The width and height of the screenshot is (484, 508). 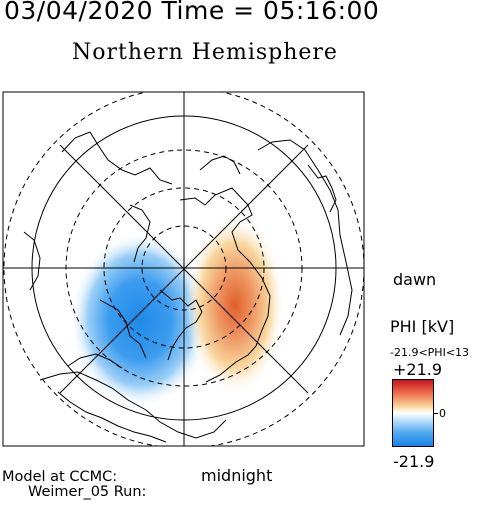 What do you see at coordinates (87, 492) in the screenshot?
I see `run-label: Weimer_05 Run:` at bounding box center [87, 492].